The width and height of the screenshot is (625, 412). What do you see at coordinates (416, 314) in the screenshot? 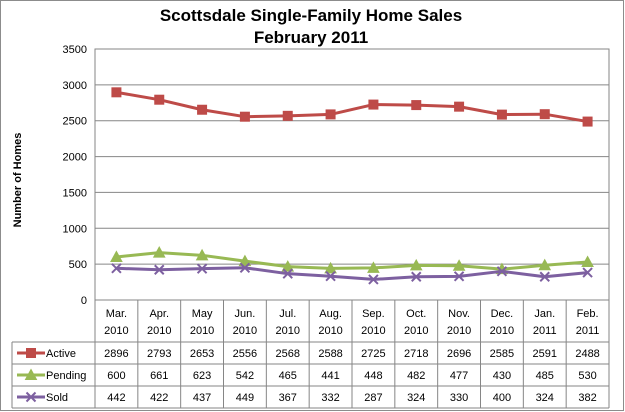
I see `x-category-label-month: Oct.` at bounding box center [416, 314].